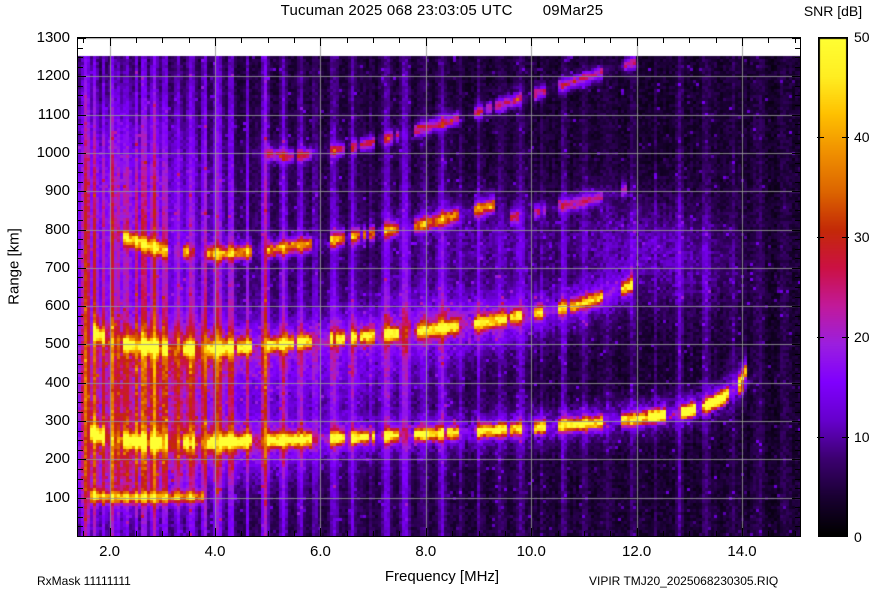  What do you see at coordinates (57, 421) in the screenshot?
I see `y-tick-label: 300` at bounding box center [57, 421].